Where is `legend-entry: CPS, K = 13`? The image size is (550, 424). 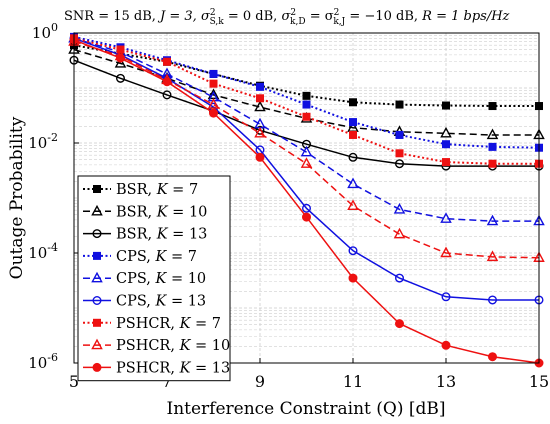
legend-entry: CPS, K = 13 is located at coordinates (144, 302).